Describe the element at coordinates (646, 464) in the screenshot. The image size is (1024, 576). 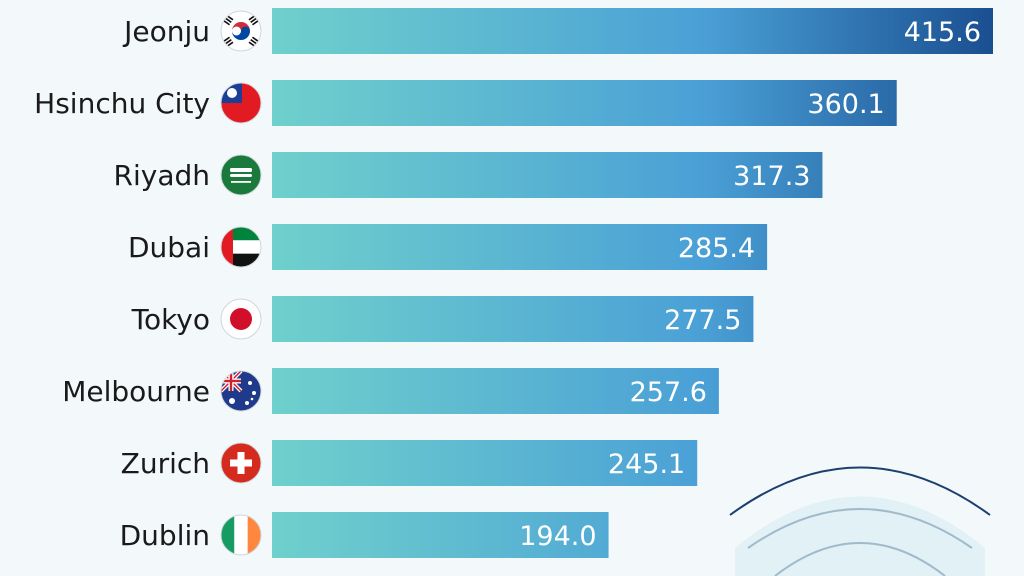
I see `value-label: 245.1` at that location.